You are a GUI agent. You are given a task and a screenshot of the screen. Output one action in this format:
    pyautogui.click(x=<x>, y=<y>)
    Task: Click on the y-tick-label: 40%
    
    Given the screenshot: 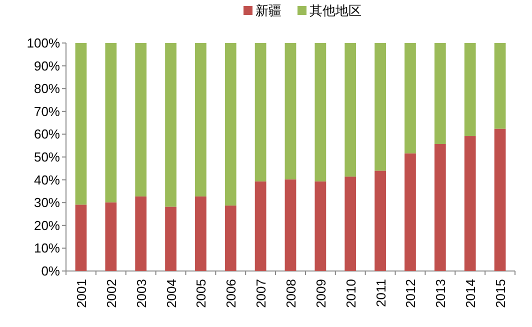 What is the action you would take?
    pyautogui.click(x=47, y=180)
    